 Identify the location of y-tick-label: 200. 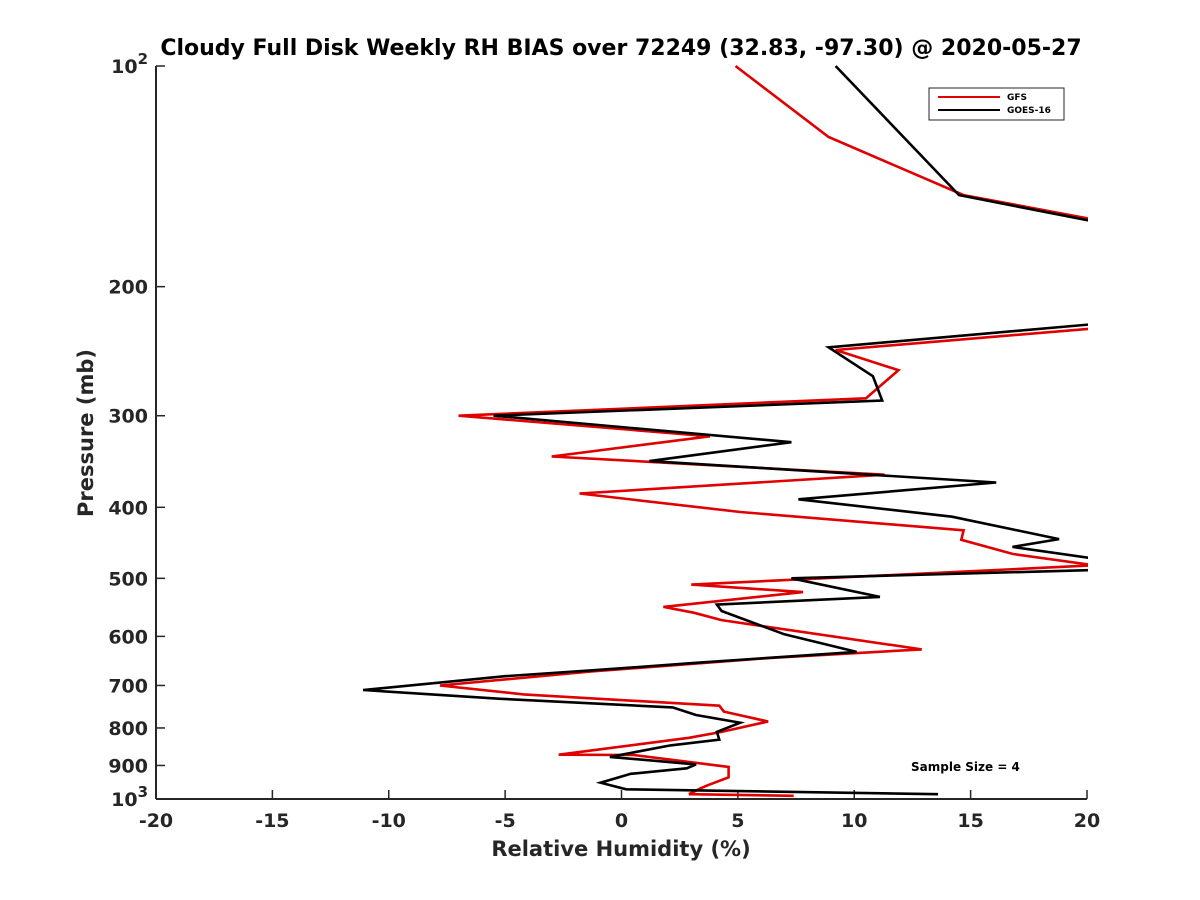
(128, 288).